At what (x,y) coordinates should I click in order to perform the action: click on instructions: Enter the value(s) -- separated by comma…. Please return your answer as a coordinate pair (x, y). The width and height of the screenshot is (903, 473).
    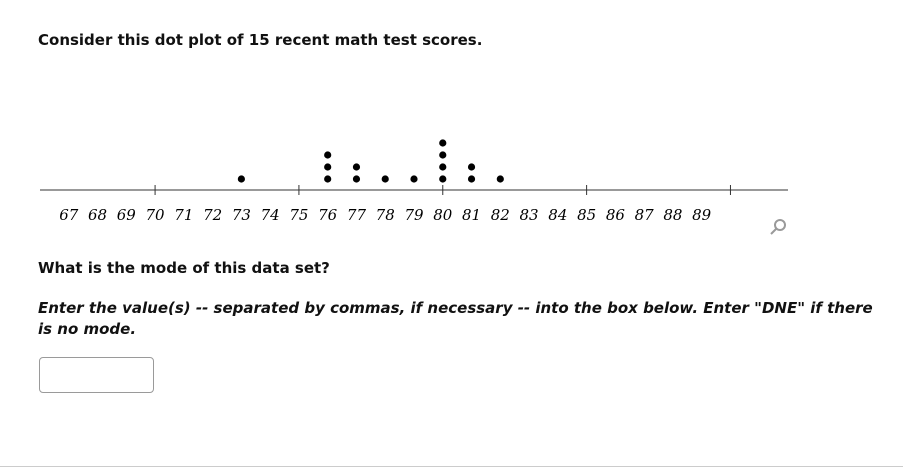
    Looking at the image, I should click on (455, 318).